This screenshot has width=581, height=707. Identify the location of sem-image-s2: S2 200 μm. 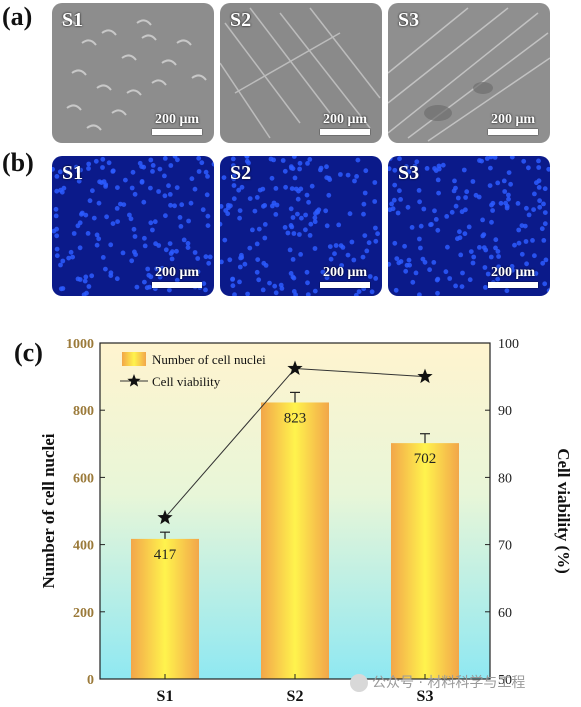
(301, 73).